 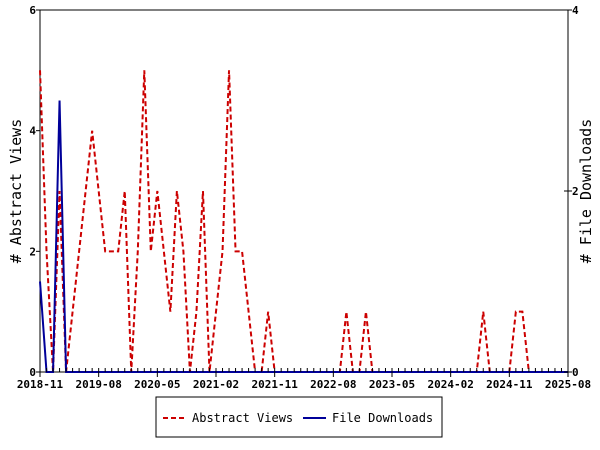 What do you see at coordinates (216, 384) in the screenshot?
I see `x-tick-label: 2021-02` at bounding box center [216, 384].